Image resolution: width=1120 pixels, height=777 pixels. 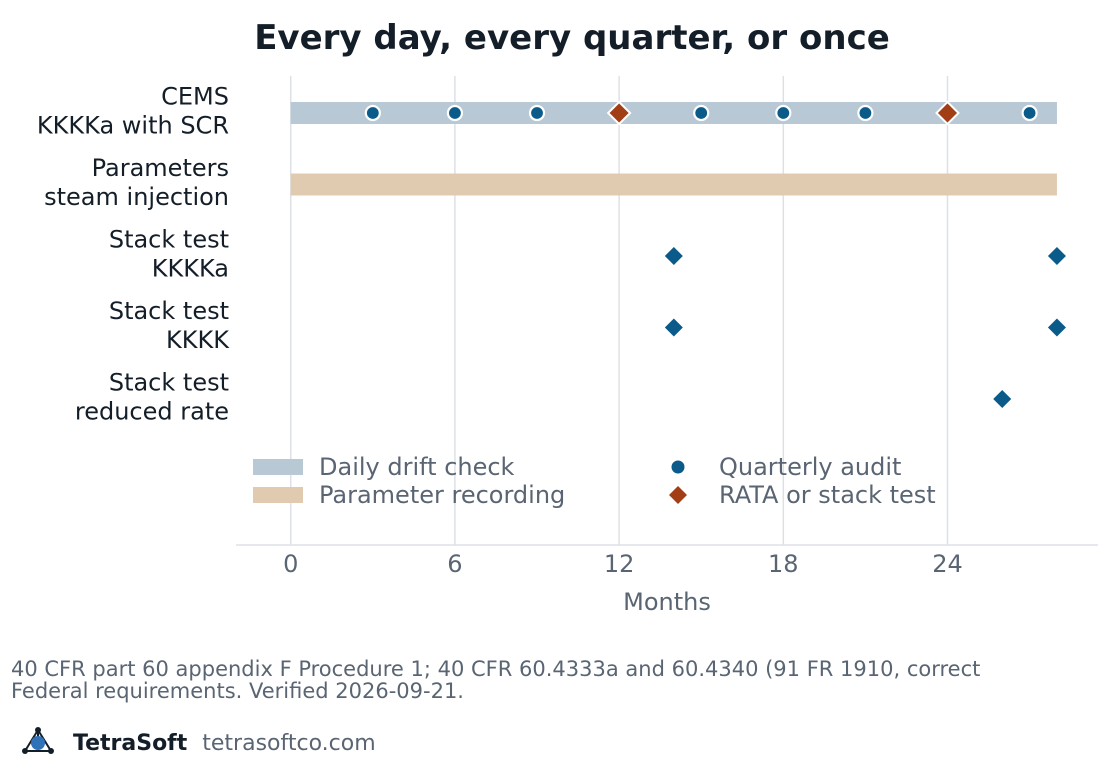 I want to click on row-label: KKKK, so click(x=198, y=340).